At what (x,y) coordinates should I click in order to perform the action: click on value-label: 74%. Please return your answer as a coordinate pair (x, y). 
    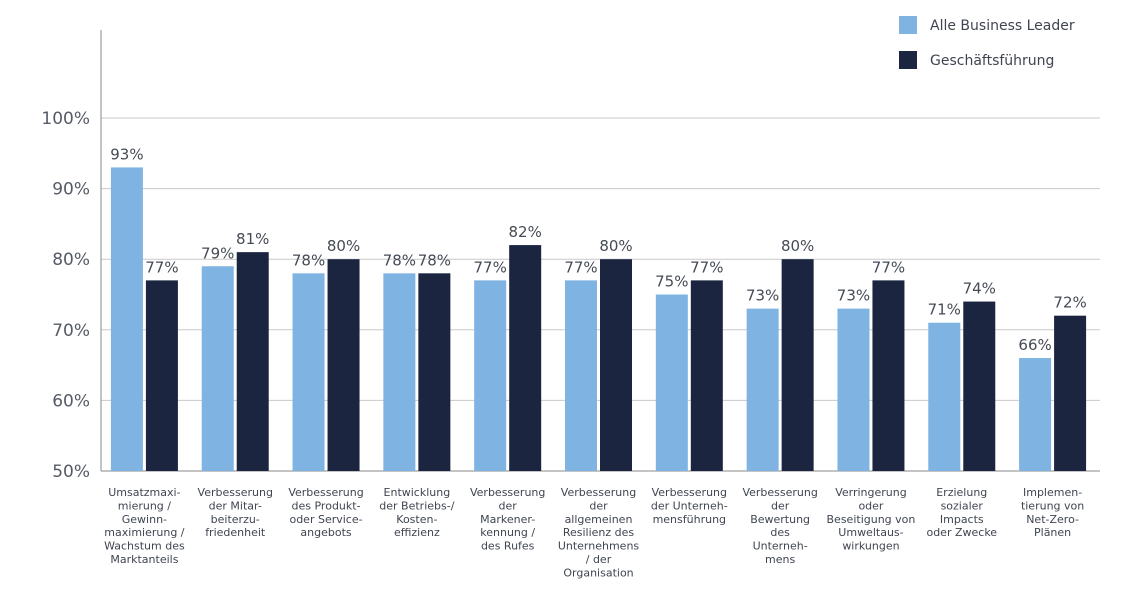
    Looking at the image, I should click on (979, 289).